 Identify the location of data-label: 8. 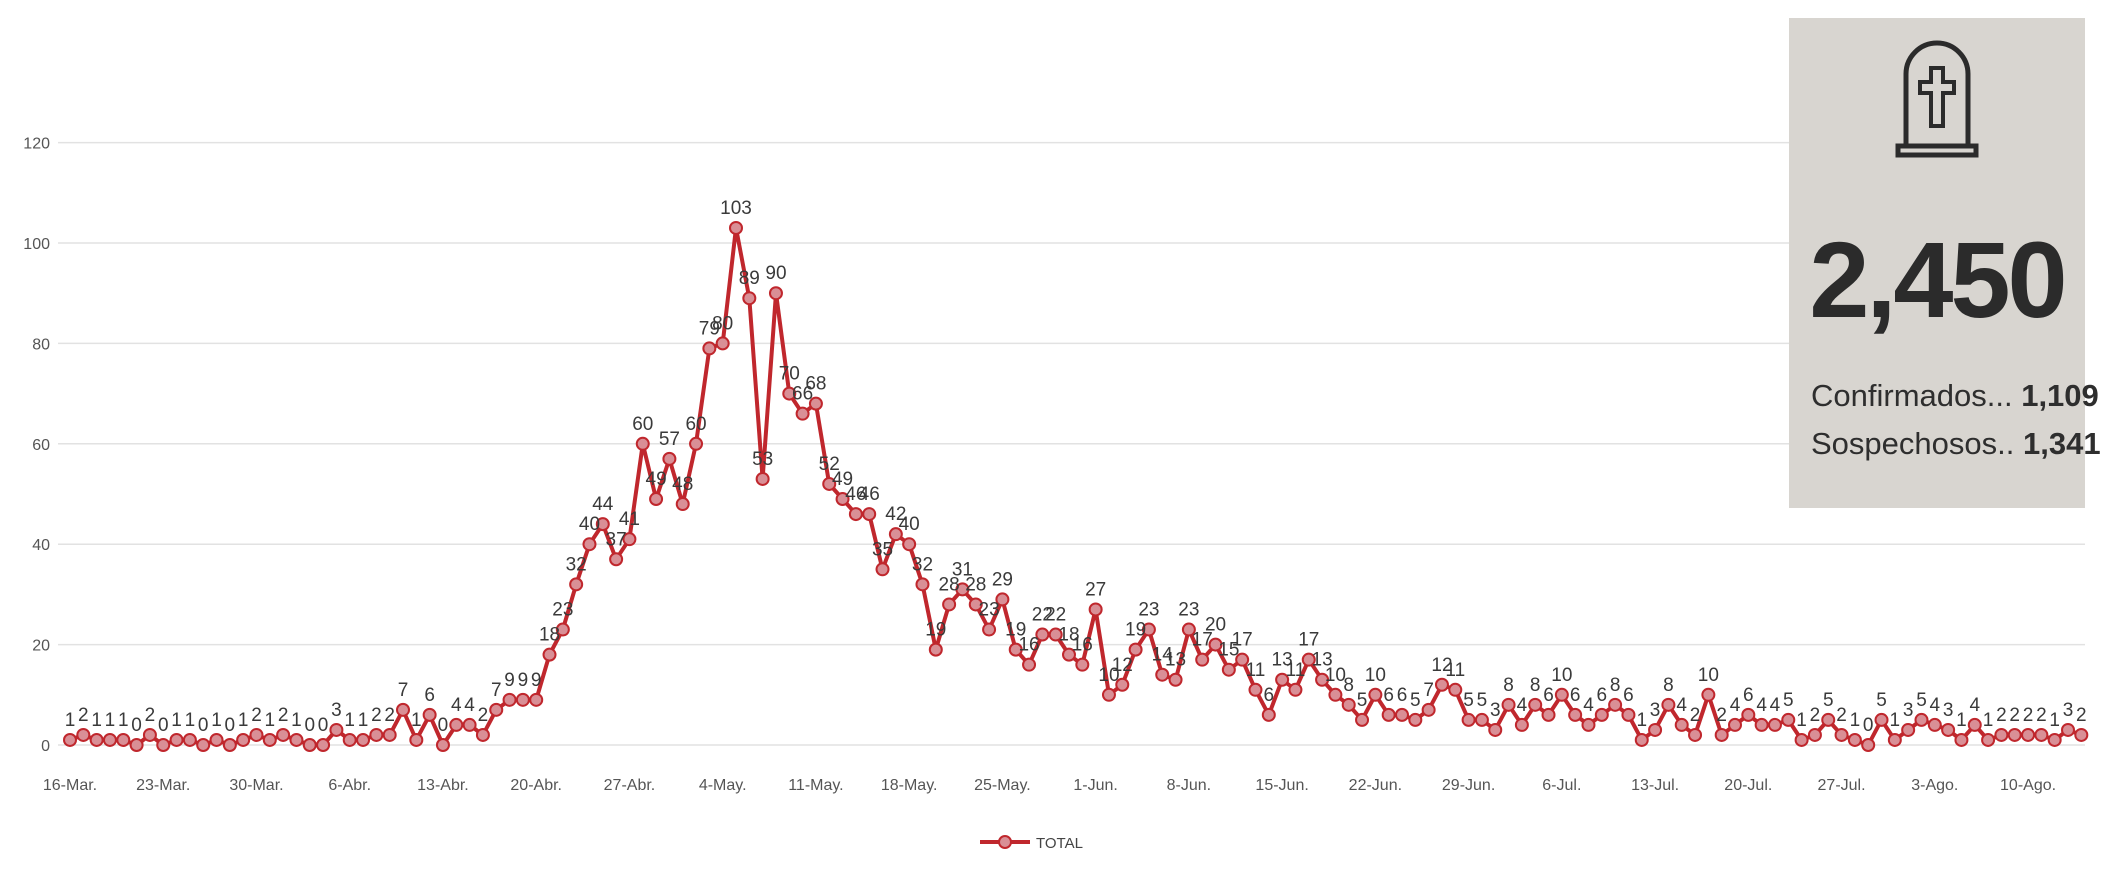
(1348, 685).